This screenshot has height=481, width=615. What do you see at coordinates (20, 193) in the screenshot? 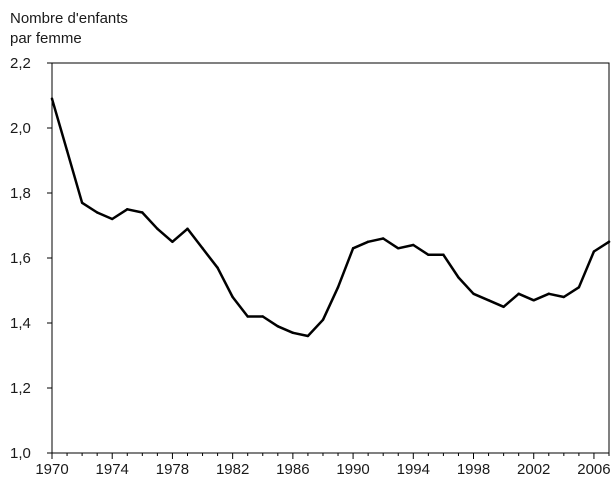
I see `y-tick-label: 1,8` at bounding box center [20, 193].